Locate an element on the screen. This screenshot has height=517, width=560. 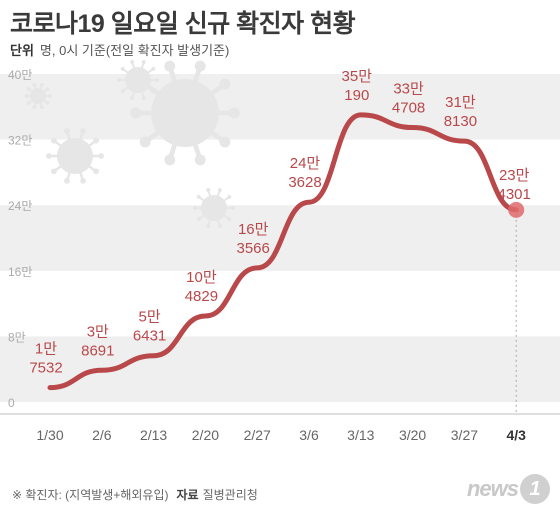
data-label: 24만 is located at coordinates (305, 163).